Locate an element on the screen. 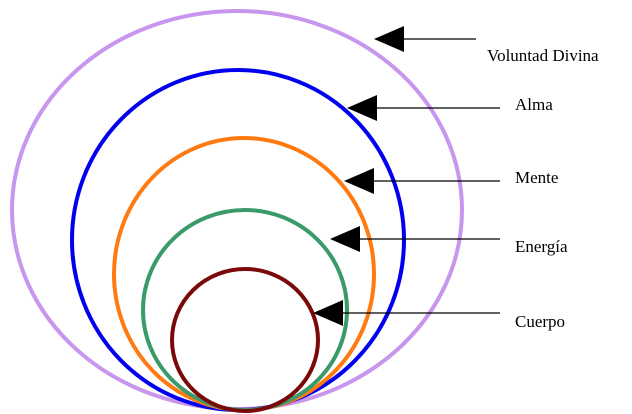 The height and width of the screenshot is (414, 632). arrow-mente is located at coordinates (422, 181).